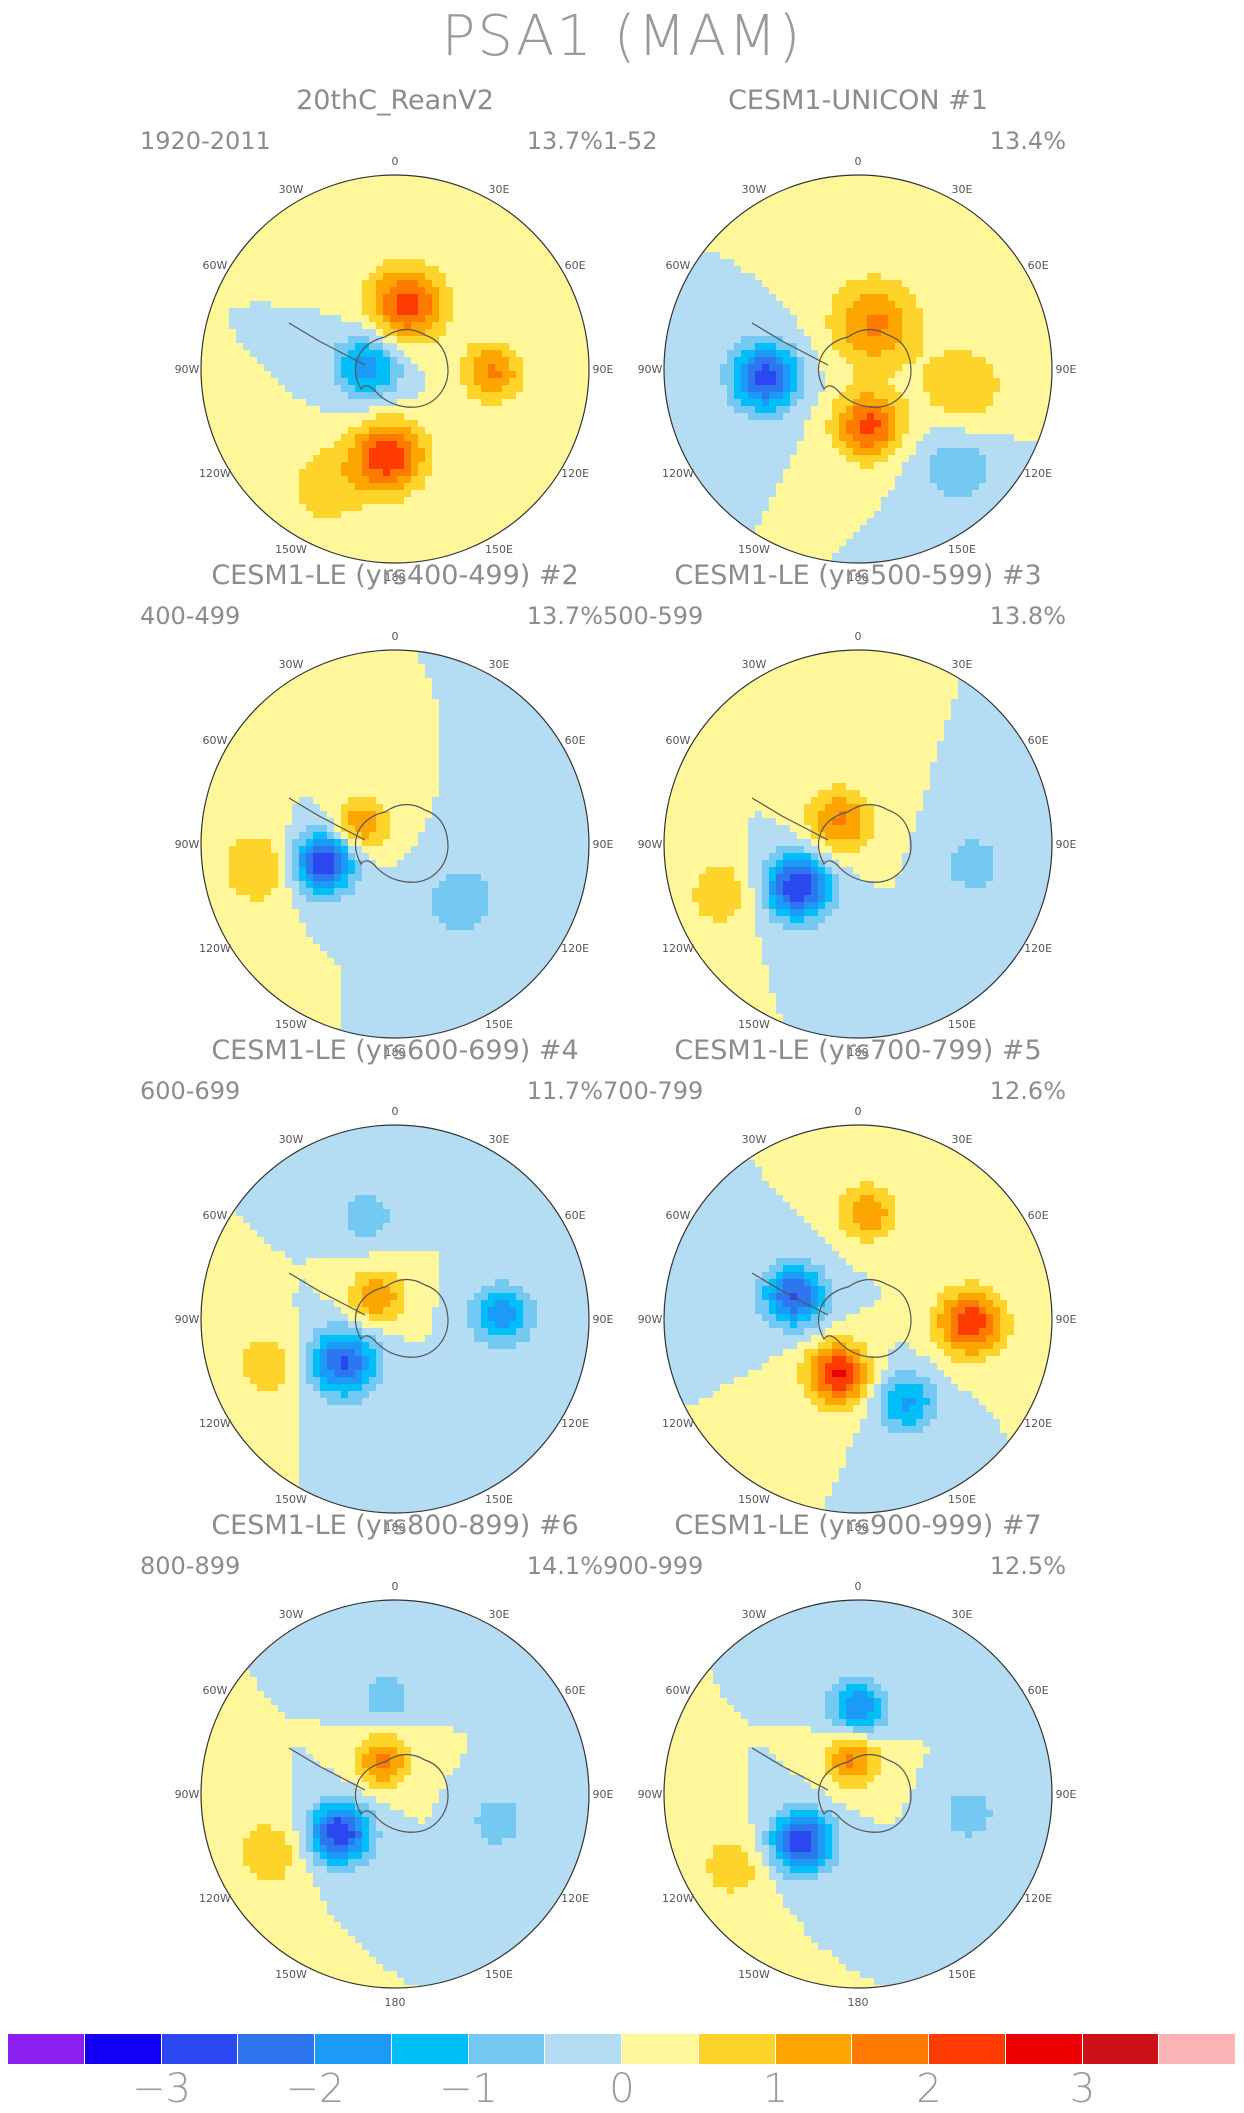  What do you see at coordinates (653, 1091) in the screenshot?
I see `panel-period: 700-799` at bounding box center [653, 1091].